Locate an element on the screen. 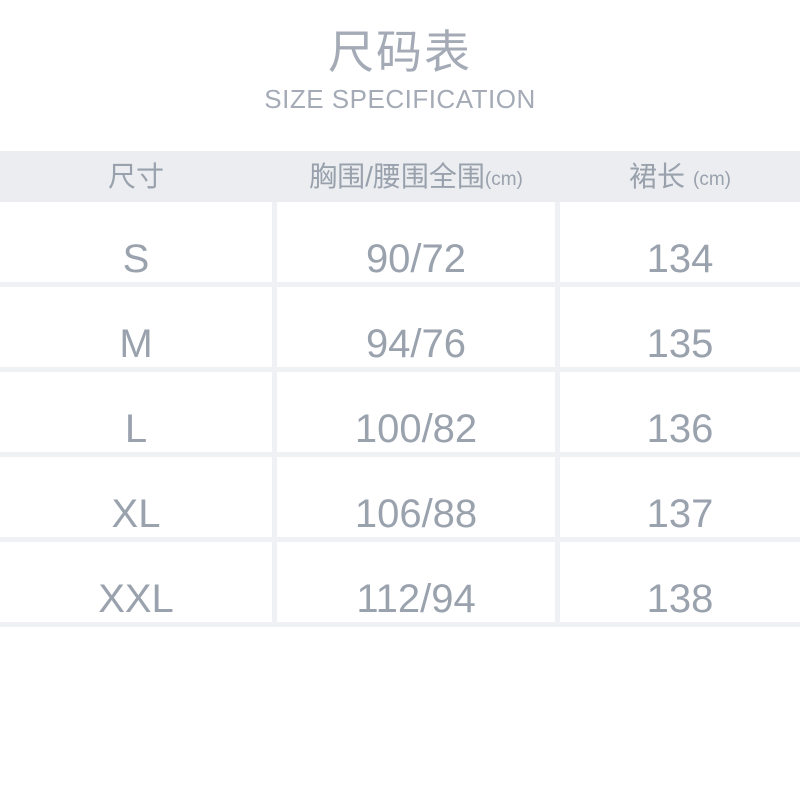 The width and height of the screenshot is (800, 800). column-header-skirt-length-unit: (cm) is located at coordinates (712, 180).